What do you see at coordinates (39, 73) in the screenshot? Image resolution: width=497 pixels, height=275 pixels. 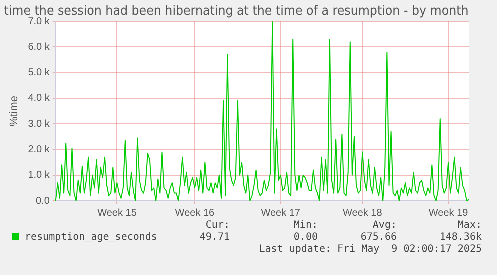 I see `y-tick-label: 5.0 k` at bounding box center [39, 73].